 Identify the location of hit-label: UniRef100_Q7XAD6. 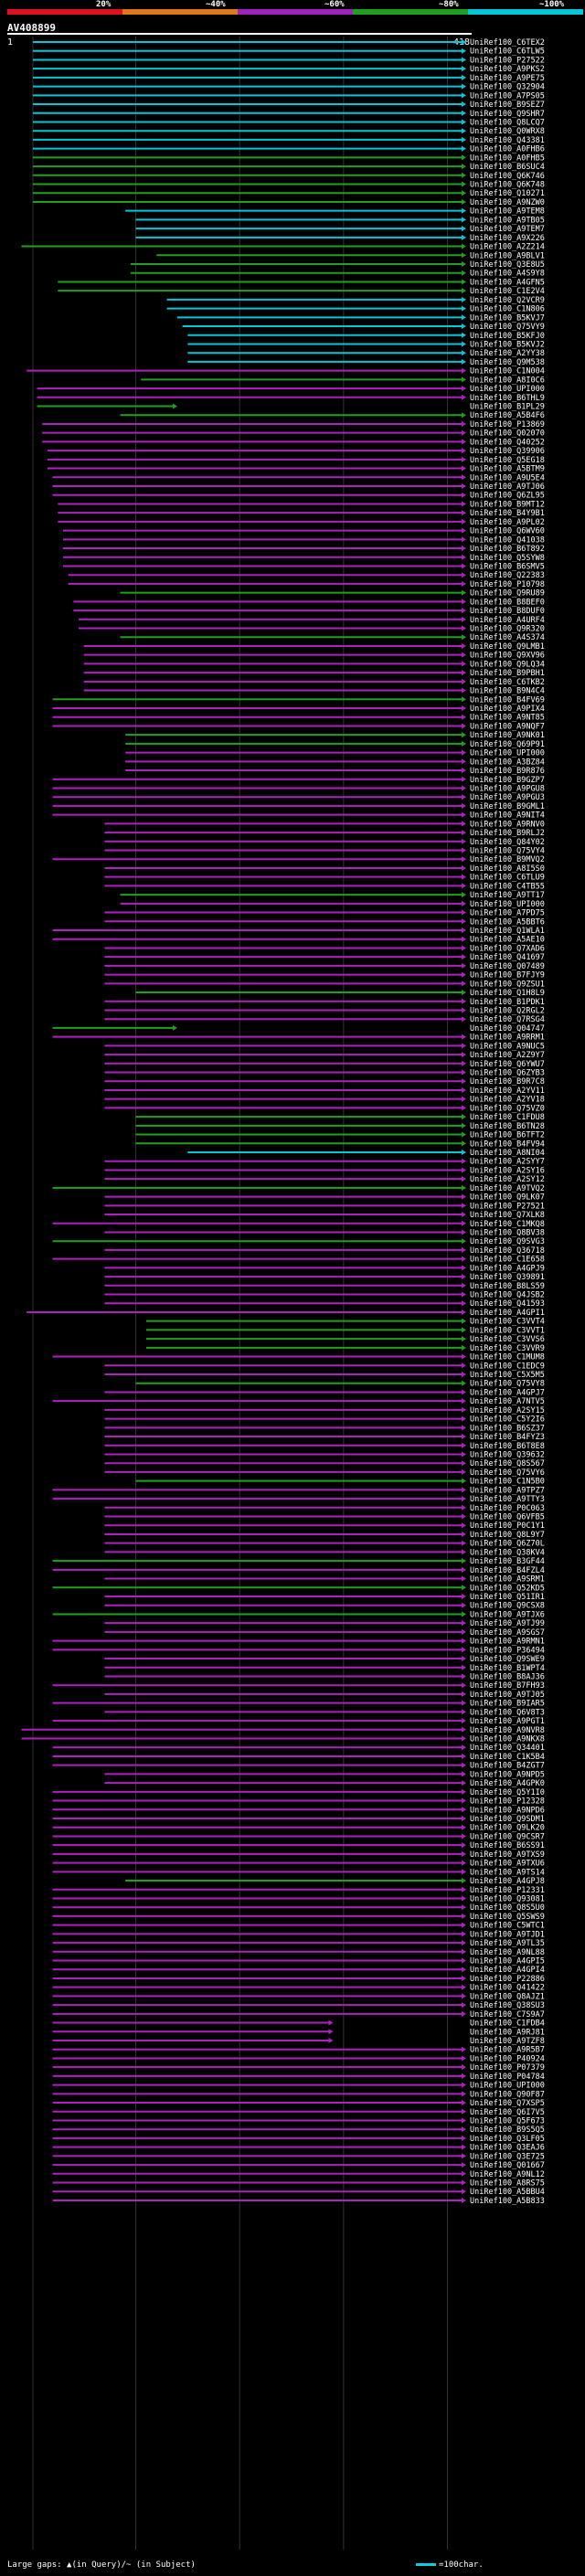
(508, 948).